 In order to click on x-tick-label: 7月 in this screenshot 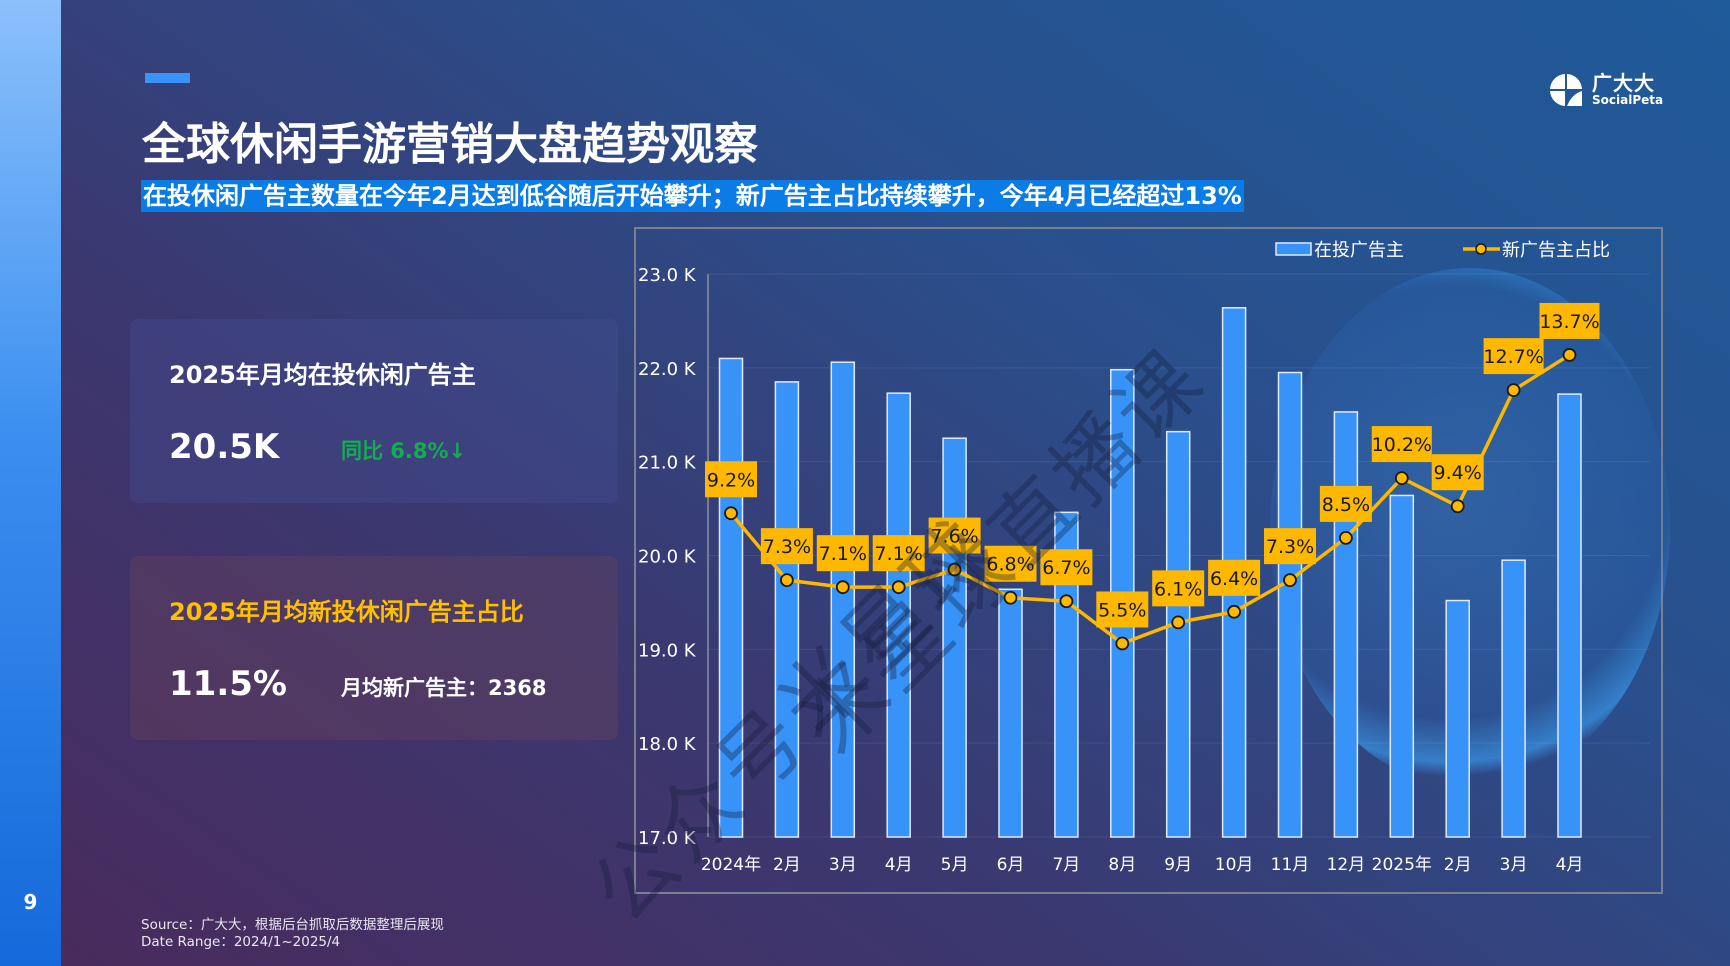, I will do `click(1066, 865)`.